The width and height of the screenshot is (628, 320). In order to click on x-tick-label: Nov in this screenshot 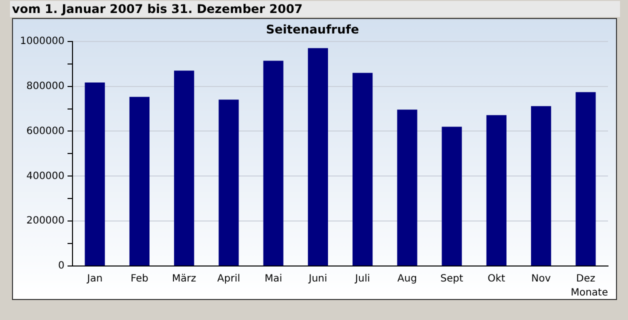, I will do `click(541, 279)`.